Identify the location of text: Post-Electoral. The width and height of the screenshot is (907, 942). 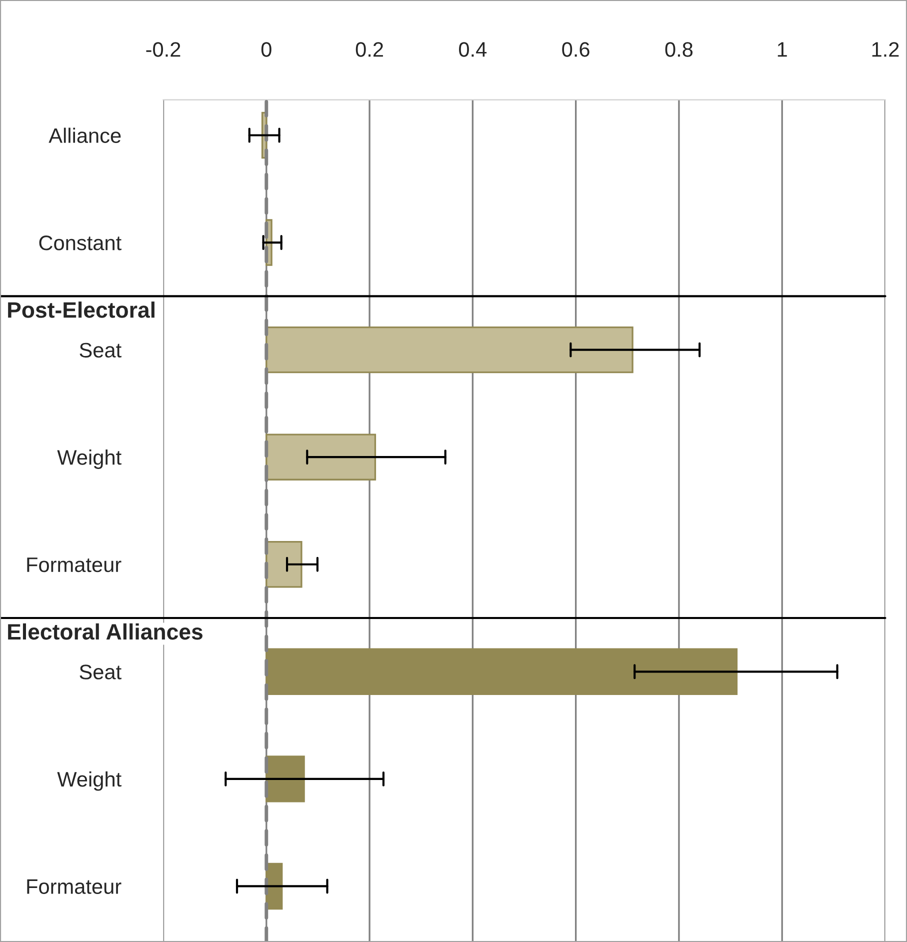
(81, 310).